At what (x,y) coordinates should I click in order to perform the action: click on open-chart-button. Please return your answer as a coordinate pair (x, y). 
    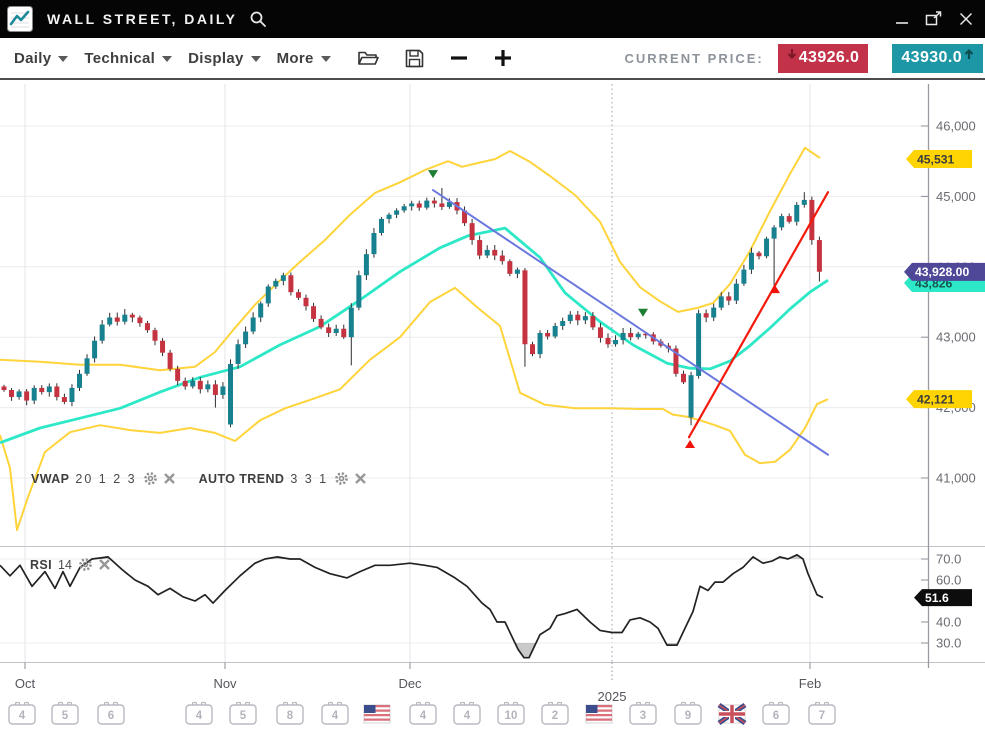
    Looking at the image, I should click on (368, 58).